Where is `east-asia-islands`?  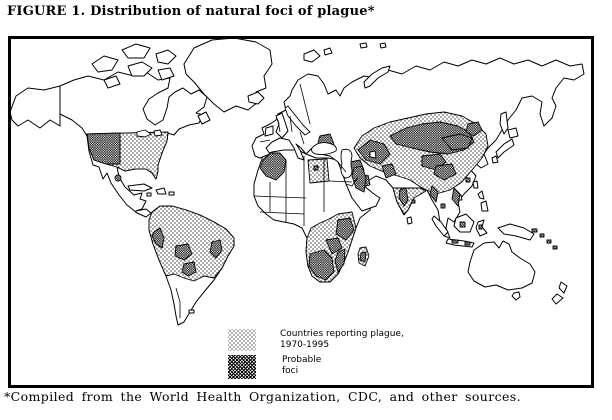 east-asia-islands is located at coordinates (462, 168).